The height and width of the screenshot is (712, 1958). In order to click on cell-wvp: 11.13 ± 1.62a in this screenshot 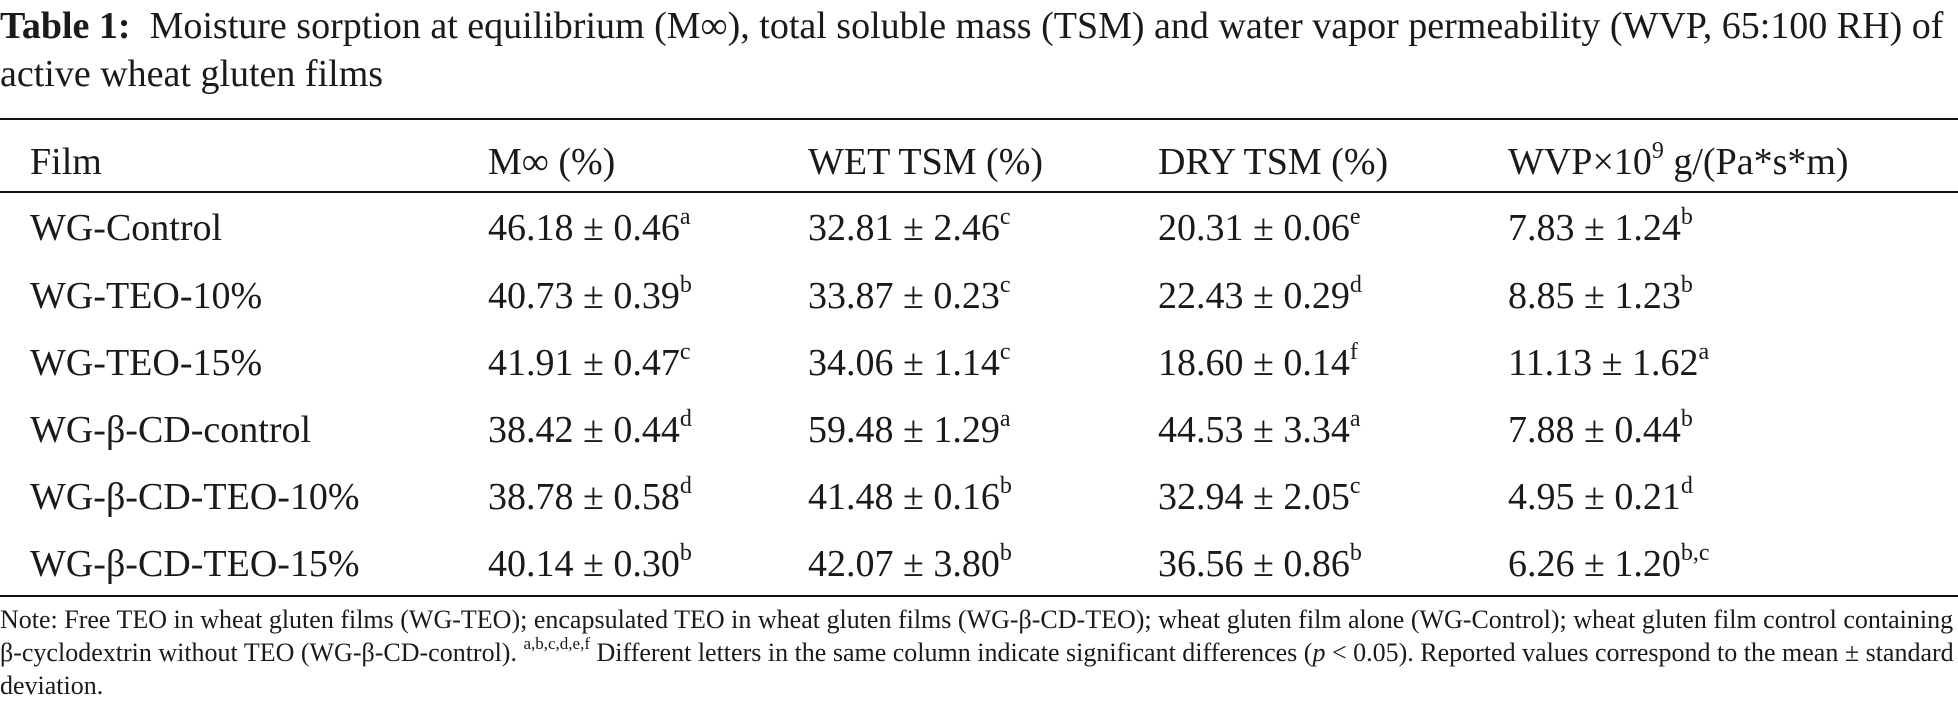, I will do `click(1609, 361)`.